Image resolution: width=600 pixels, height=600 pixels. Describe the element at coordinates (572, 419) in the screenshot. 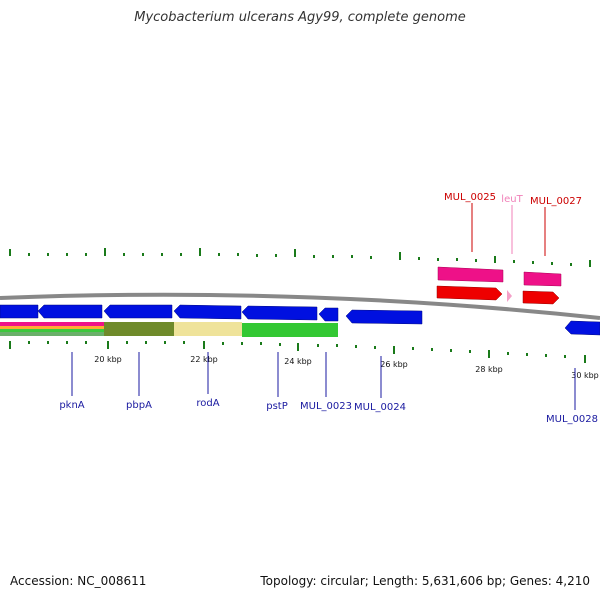

I see `gene-label: MUL_0028` at that location.